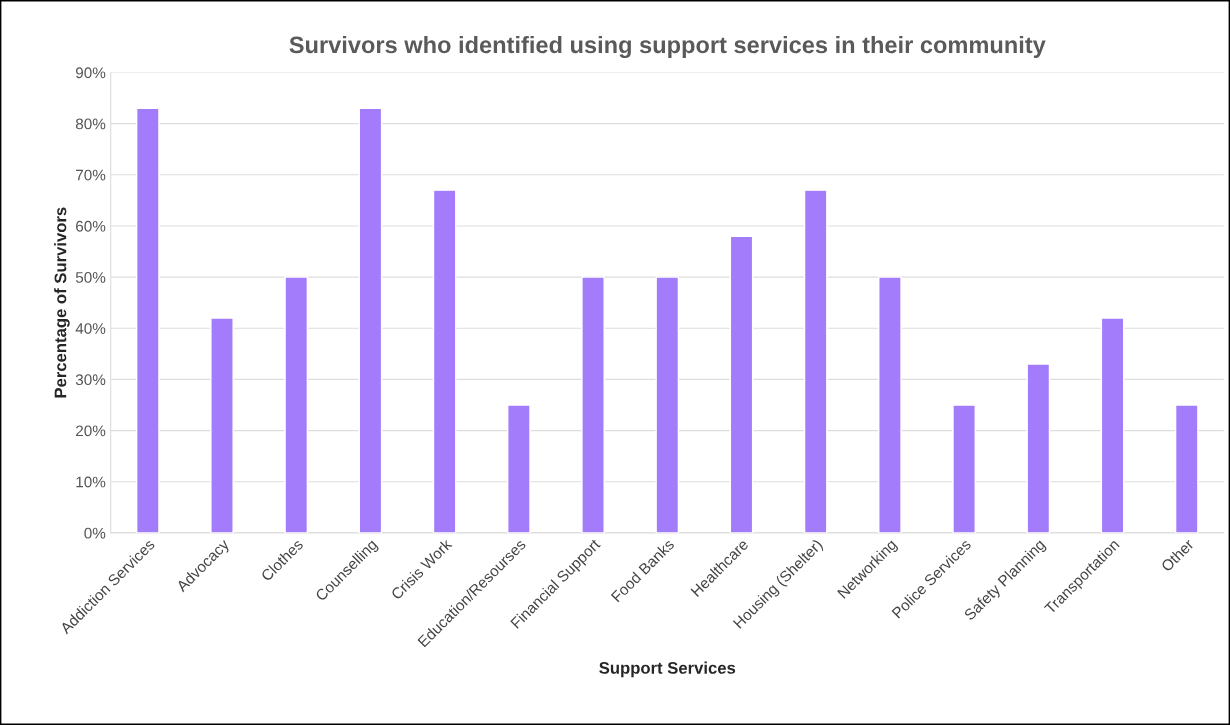 The image size is (1230, 725). Describe the element at coordinates (90, 124) in the screenshot. I see `y-tick-label: 80%` at that location.